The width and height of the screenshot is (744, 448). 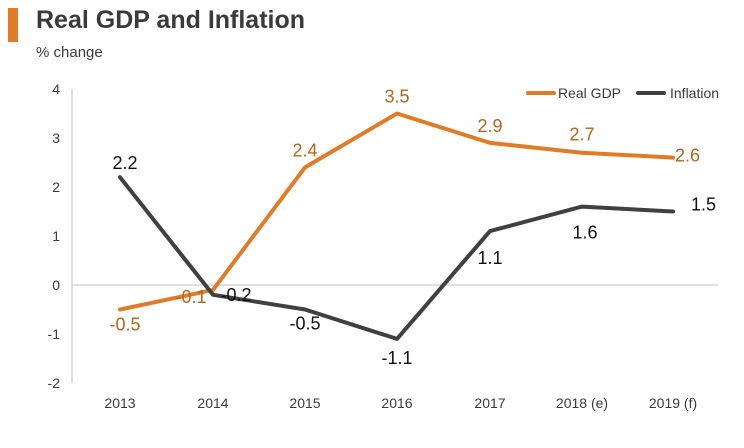 I want to click on x-tick-label: 2019 (f), so click(x=673, y=403).